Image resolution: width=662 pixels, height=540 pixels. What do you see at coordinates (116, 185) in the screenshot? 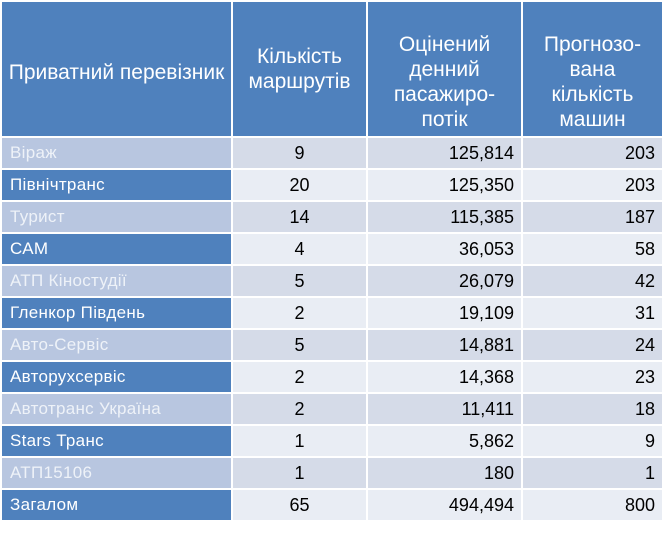
I see `carrier-name: Північтранс` at bounding box center [116, 185].